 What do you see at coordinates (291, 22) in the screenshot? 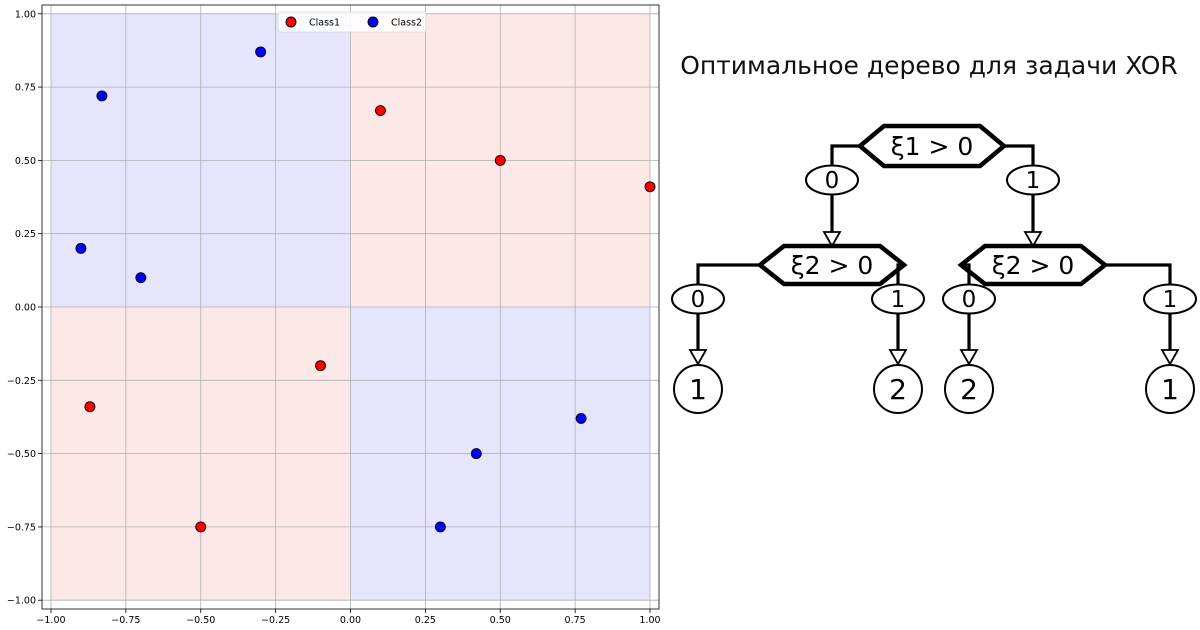
I see `legend-marker-class1` at bounding box center [291, 22].